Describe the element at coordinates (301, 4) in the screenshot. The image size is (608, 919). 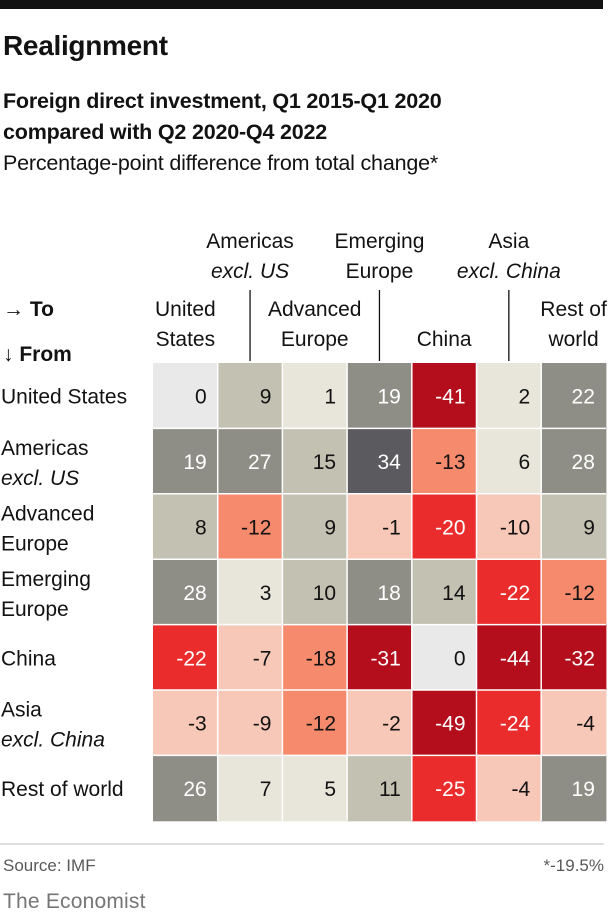
I see `top-rule` at that location.